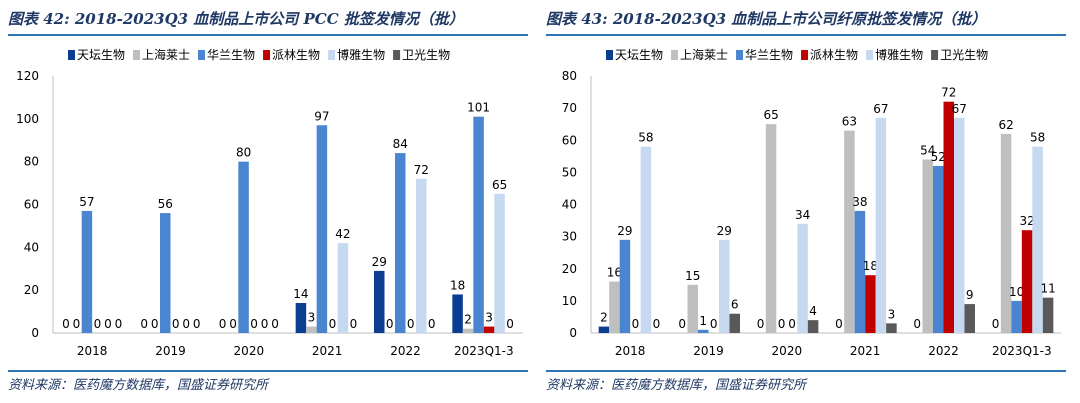  What do you see at coordinates (1026, 221) in the screenshot?
I see `data-label: 32` at bounding box center [1026, 221].